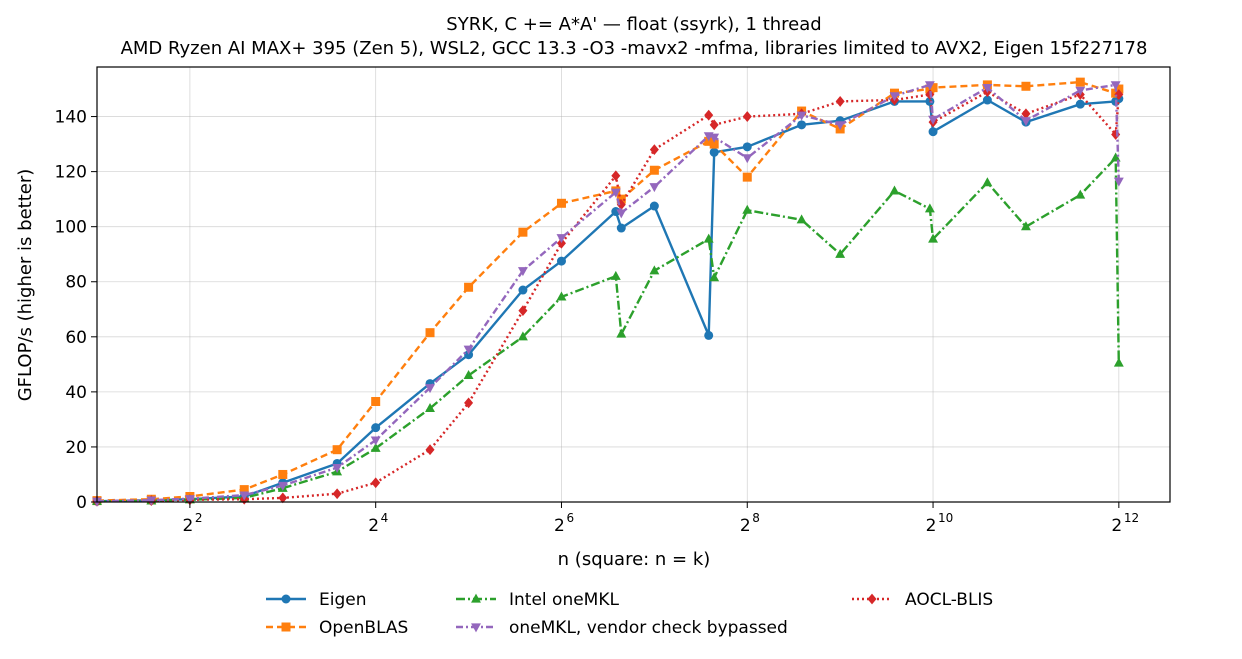  I want to click on legend-item-openblas: OpenBLAS, so click(337, 628).